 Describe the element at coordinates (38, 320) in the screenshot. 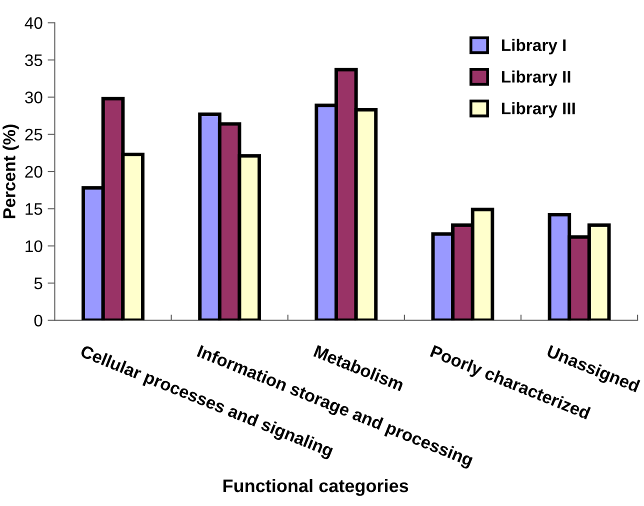

I see `y-tick-label: 0` at that location.